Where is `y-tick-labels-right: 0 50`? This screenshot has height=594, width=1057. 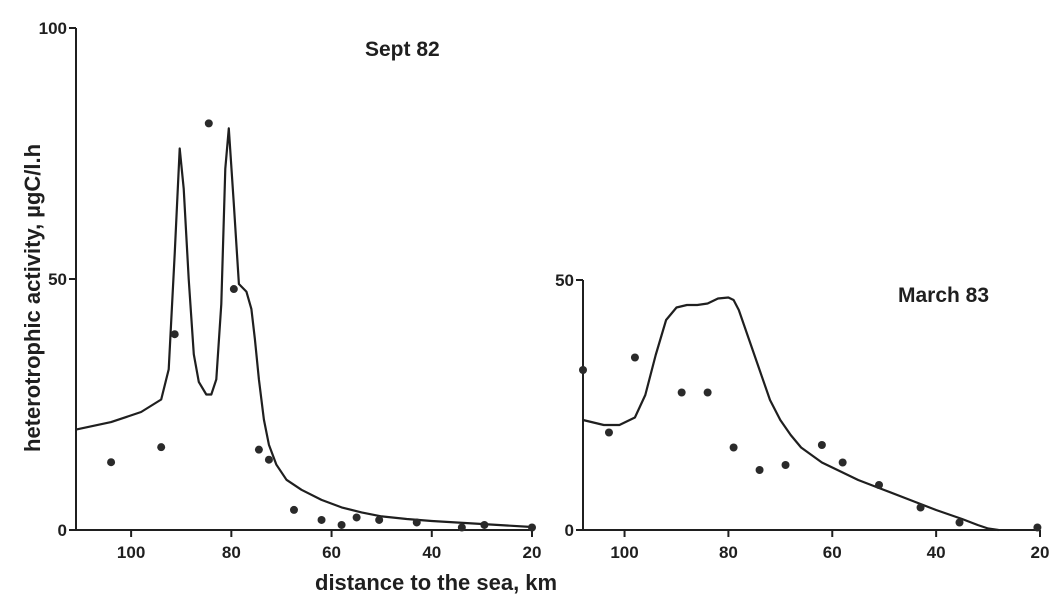 y-tick-labels-right: 0 50 is located at coordinates (564, 405).